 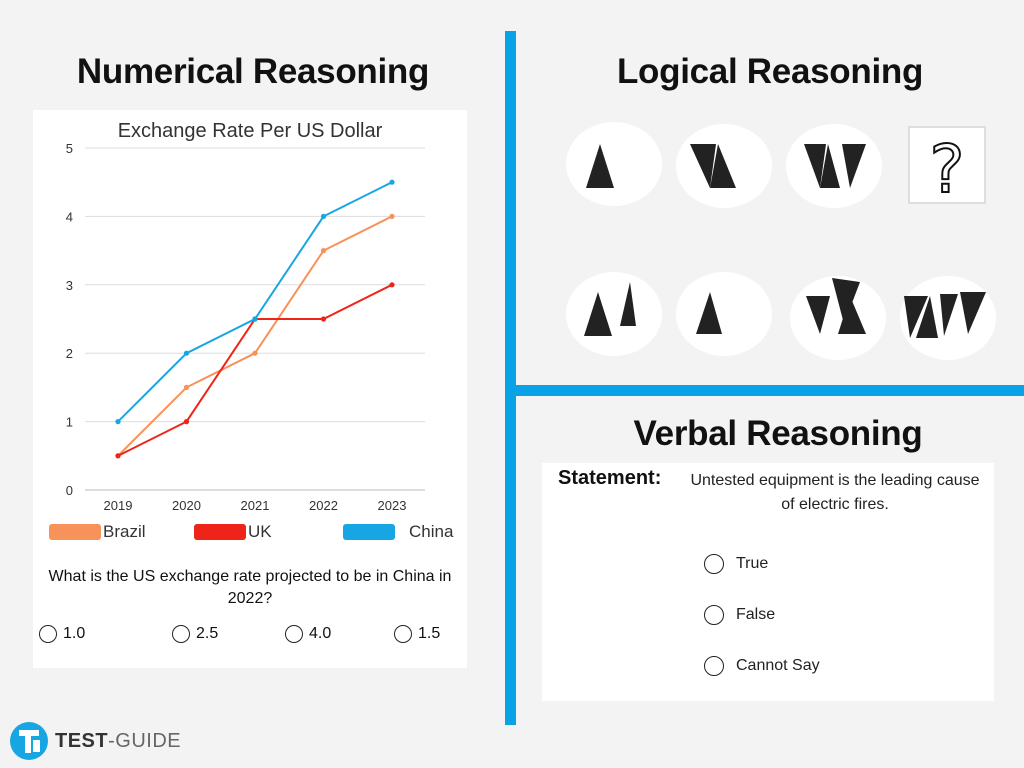 I want to click on logo-text-light: -GUIDE, so click(x=145, y=740).